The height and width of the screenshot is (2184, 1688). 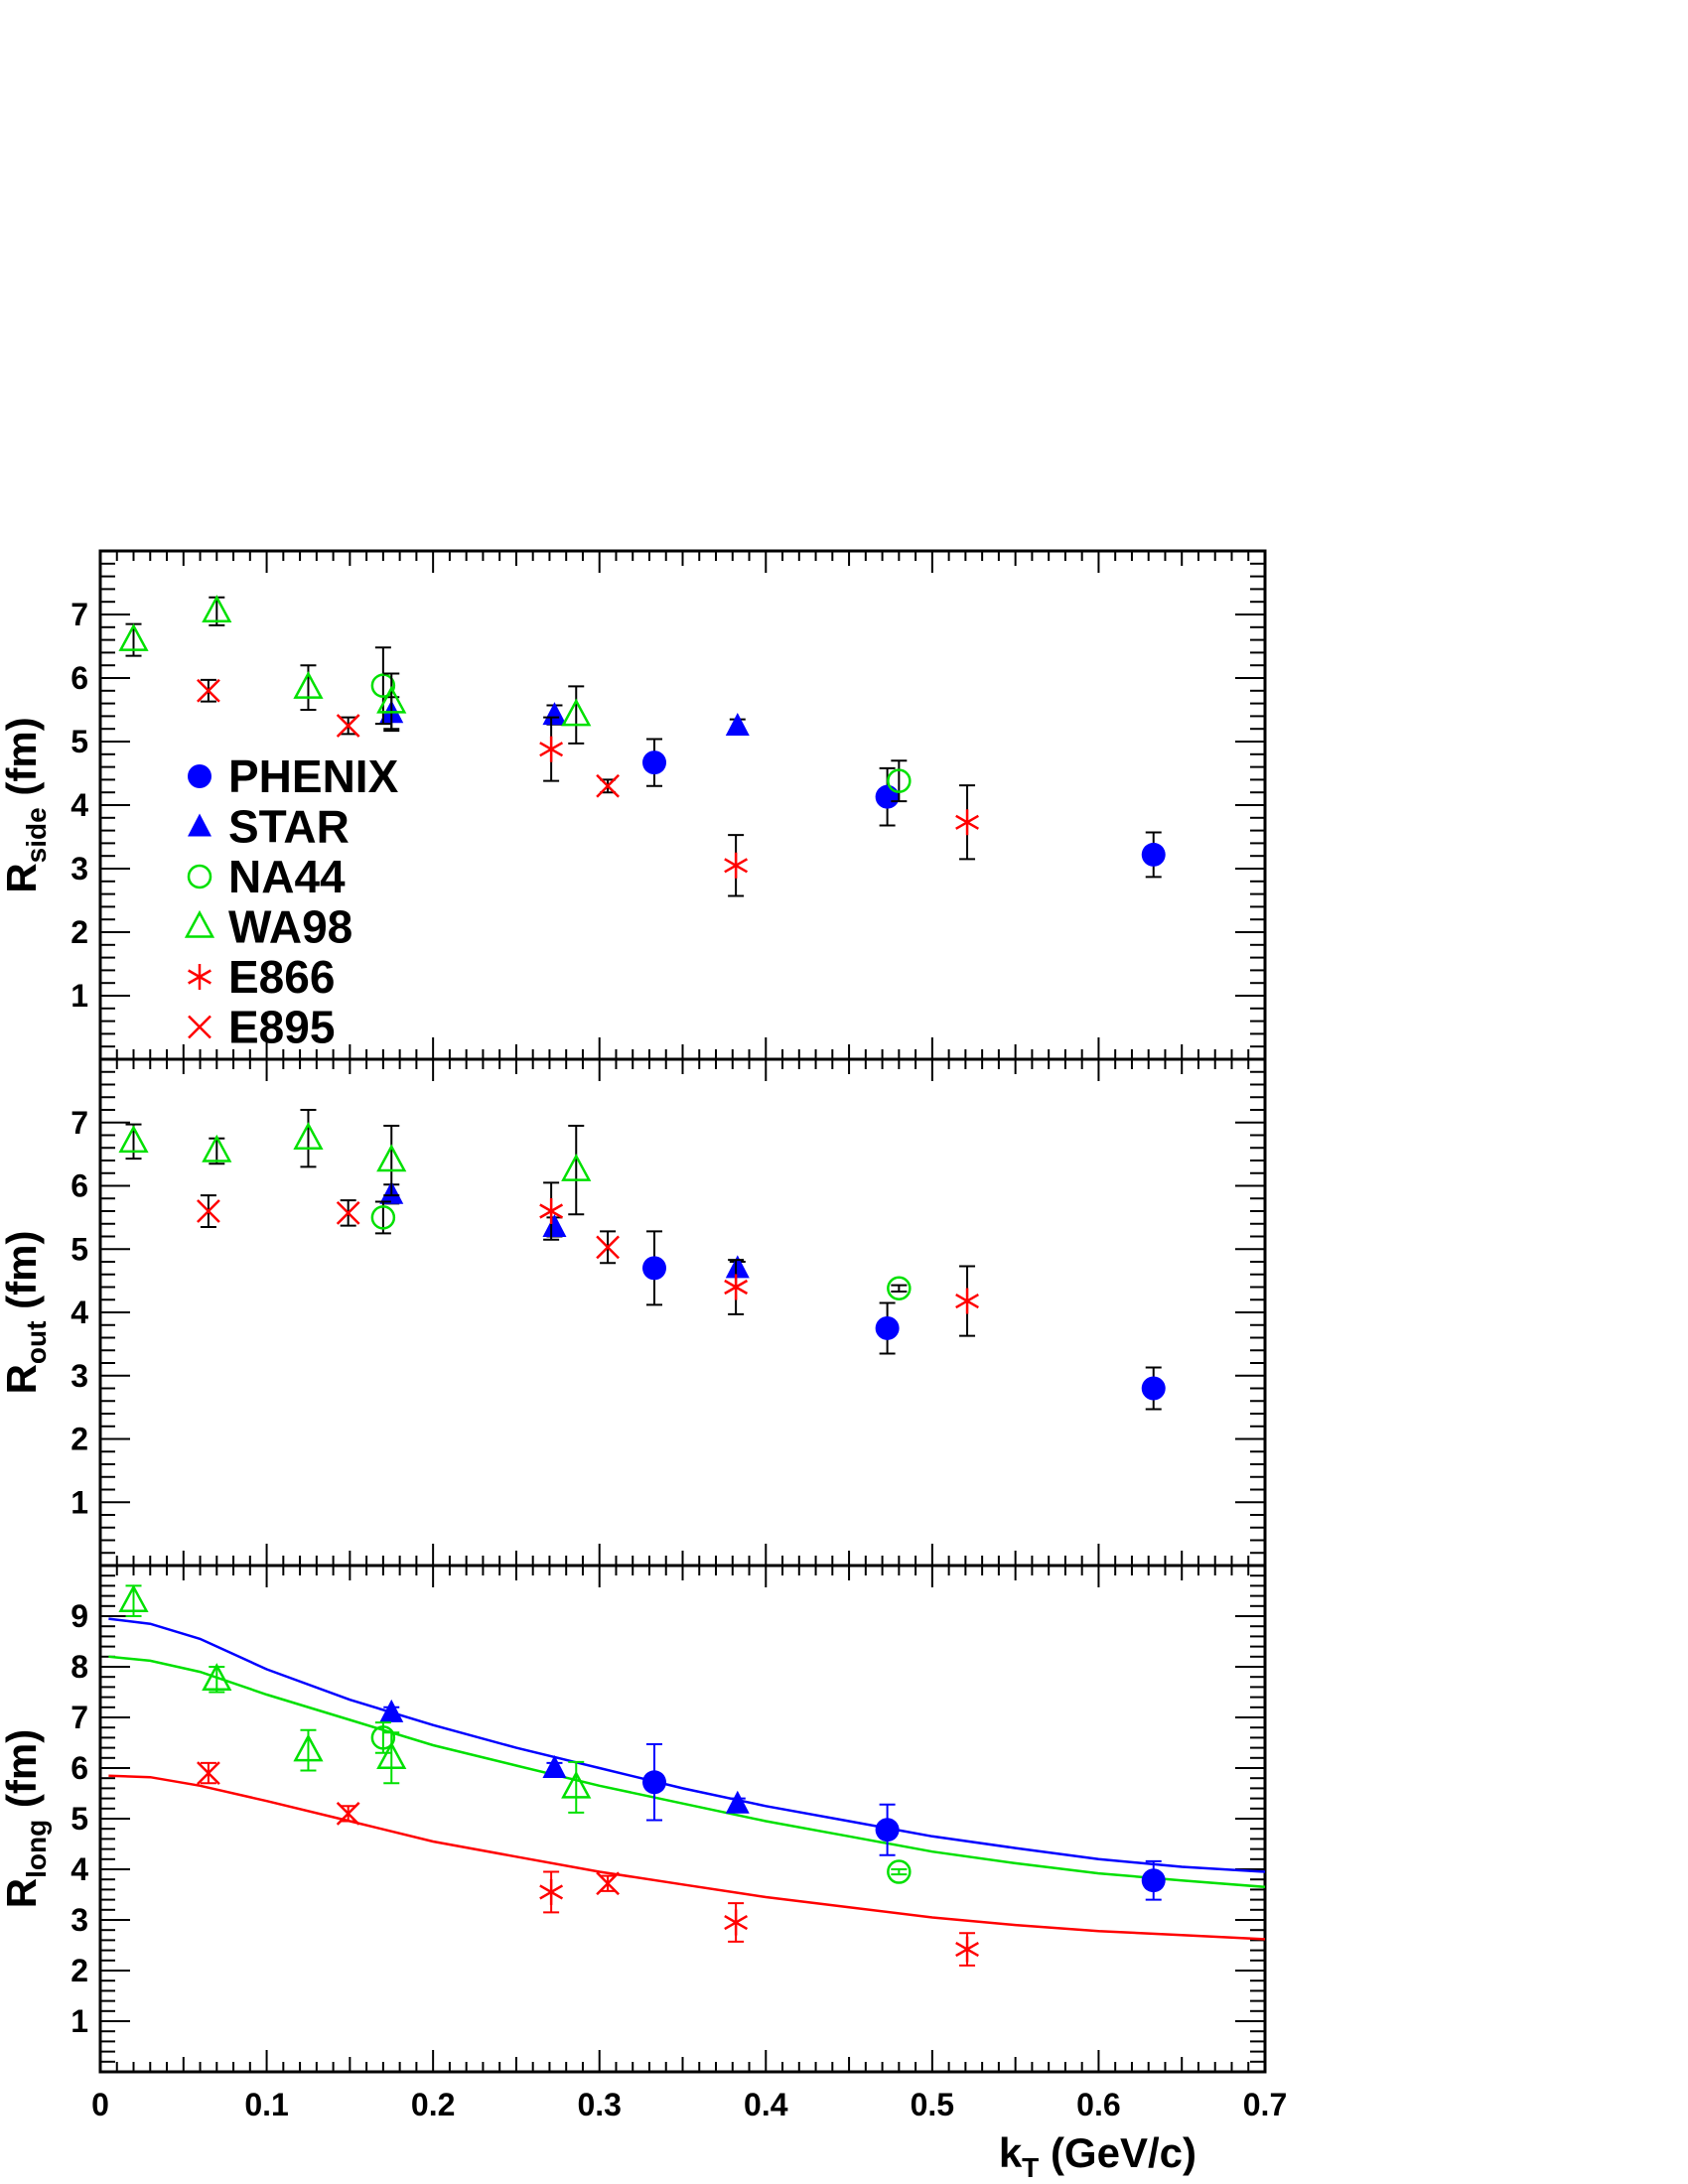 I want to click on series-wa98-out, so click(x=355, y=1162).